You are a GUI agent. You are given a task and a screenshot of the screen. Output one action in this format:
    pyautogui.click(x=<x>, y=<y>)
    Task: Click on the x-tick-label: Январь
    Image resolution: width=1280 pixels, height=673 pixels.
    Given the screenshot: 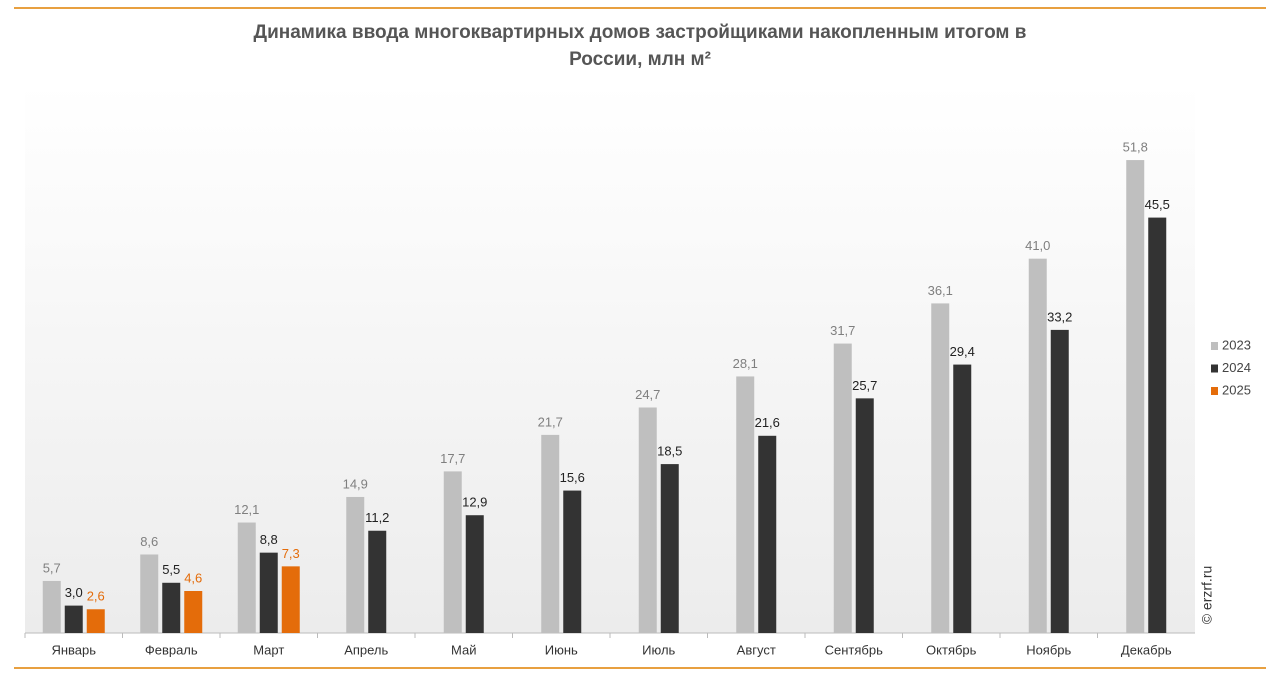 What is the action you would take?
    pyautogui.click(x=73, y=649)
    